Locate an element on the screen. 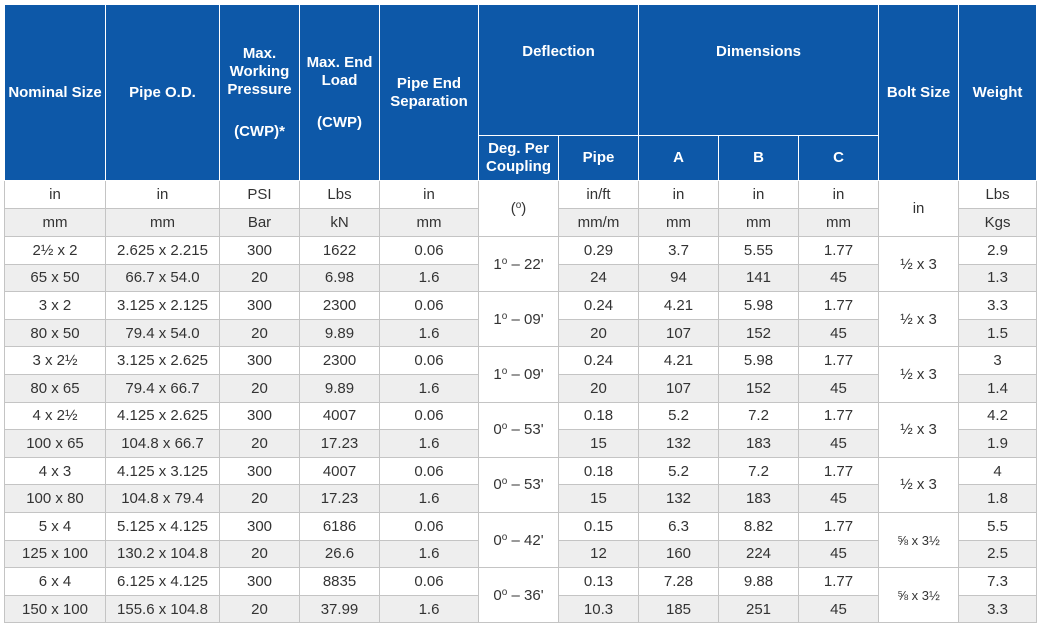 This screenshot has height=623, width=1043. cell-metric-separation: 1.6 is located at coordinates (429, 608).